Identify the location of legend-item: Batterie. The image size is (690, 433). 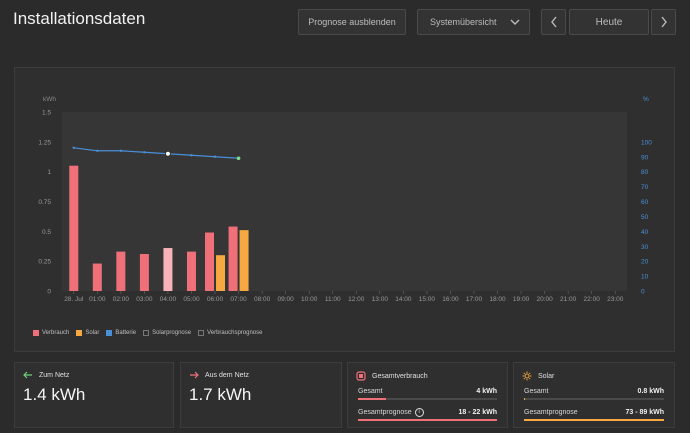
(121, 333).